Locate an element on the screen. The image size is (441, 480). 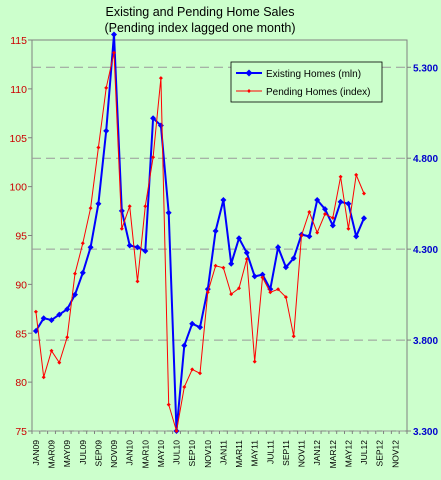
x-tick-label: NOV10 is located at coordinates (208, 454).